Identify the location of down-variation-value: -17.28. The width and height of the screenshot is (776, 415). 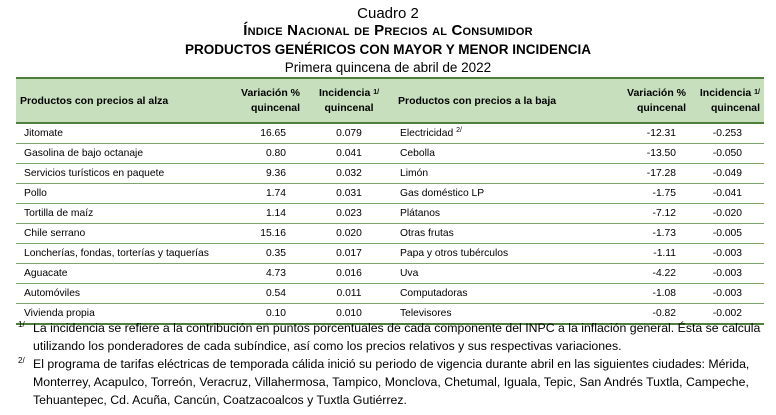
(647, 173).